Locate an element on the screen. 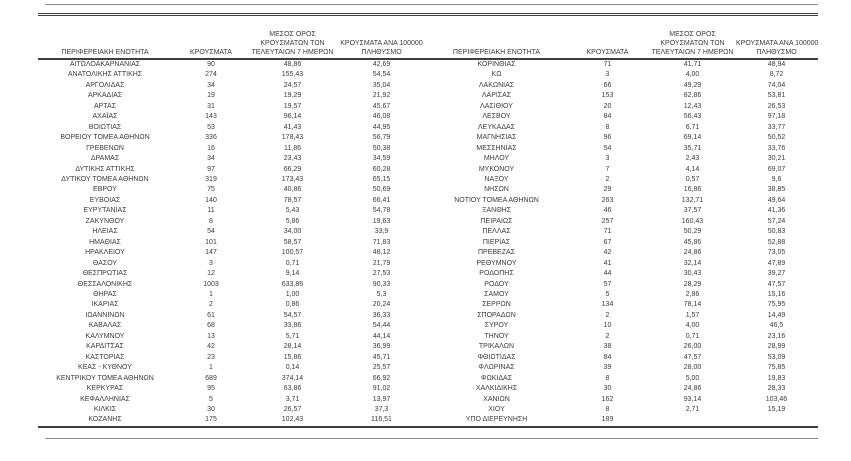 The height and width of the screenshot is (461, 851). avg7day-cell-right: 93,14 is located at coordinates (692, 399).